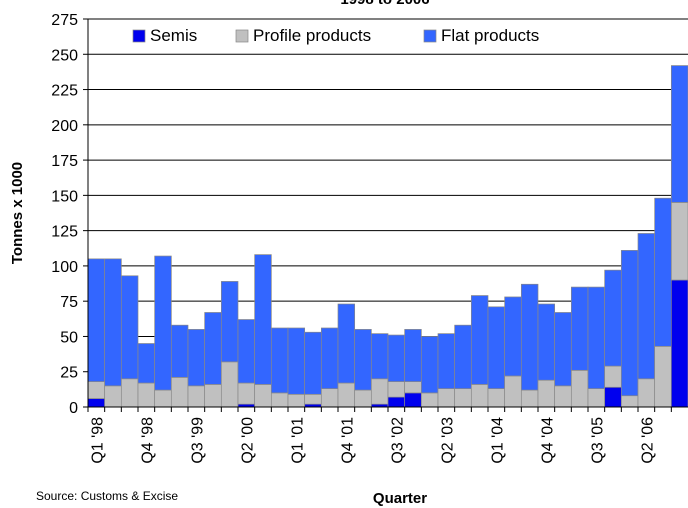 The image size is (688, 508). Describe the element at coordinates (312, 35) in the screenshot. I see `legend-label: Profile products` at that location.